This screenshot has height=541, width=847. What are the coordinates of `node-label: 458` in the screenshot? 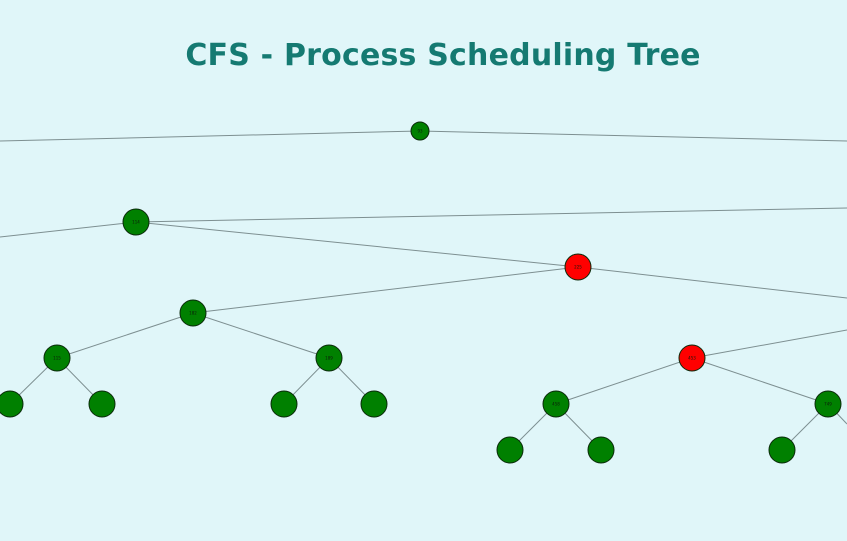 It's located at (556, 404).